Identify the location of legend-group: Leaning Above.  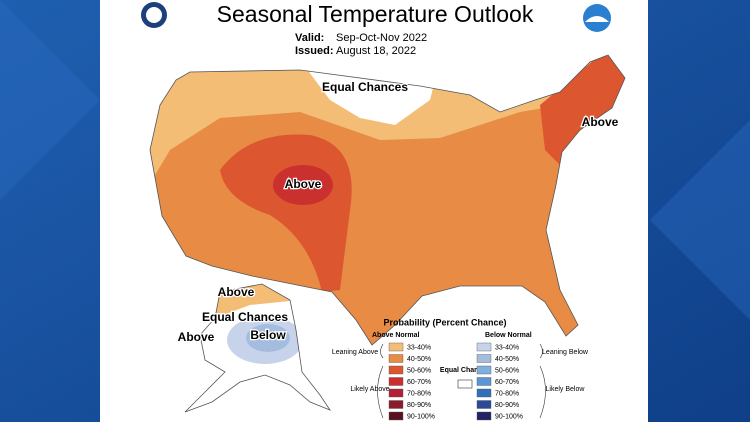
(355, 352).